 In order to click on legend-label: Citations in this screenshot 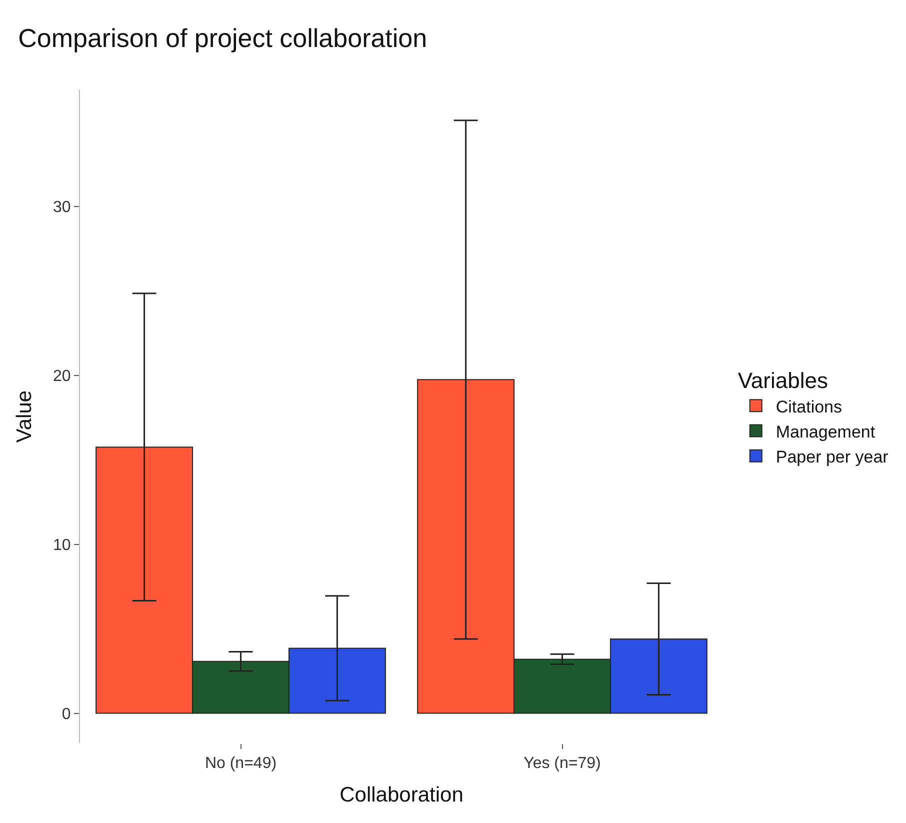, I will do `click(809, 406)`.